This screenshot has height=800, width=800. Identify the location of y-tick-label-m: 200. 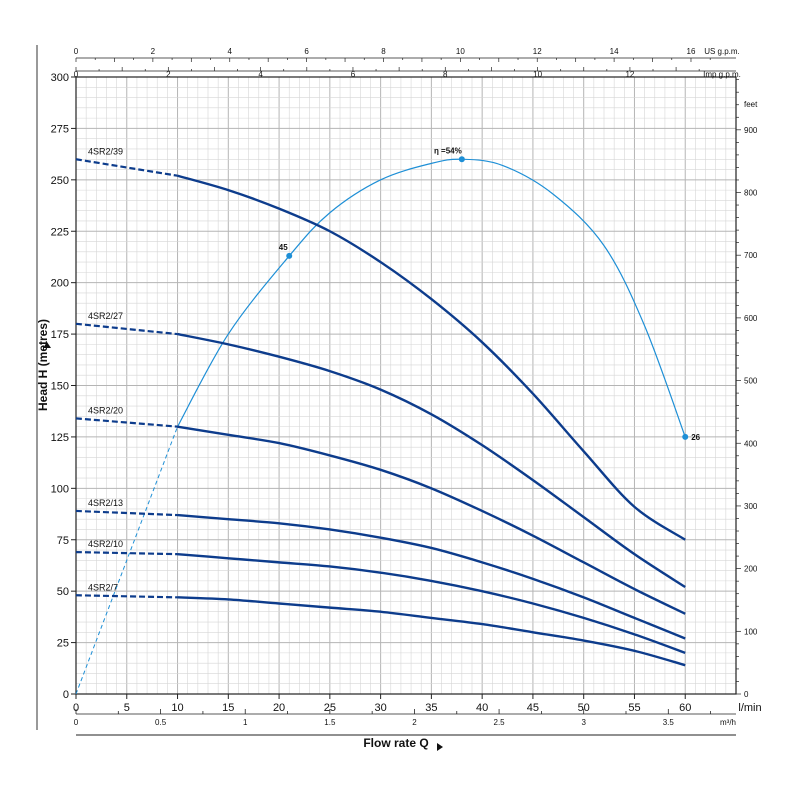
(60, 284).